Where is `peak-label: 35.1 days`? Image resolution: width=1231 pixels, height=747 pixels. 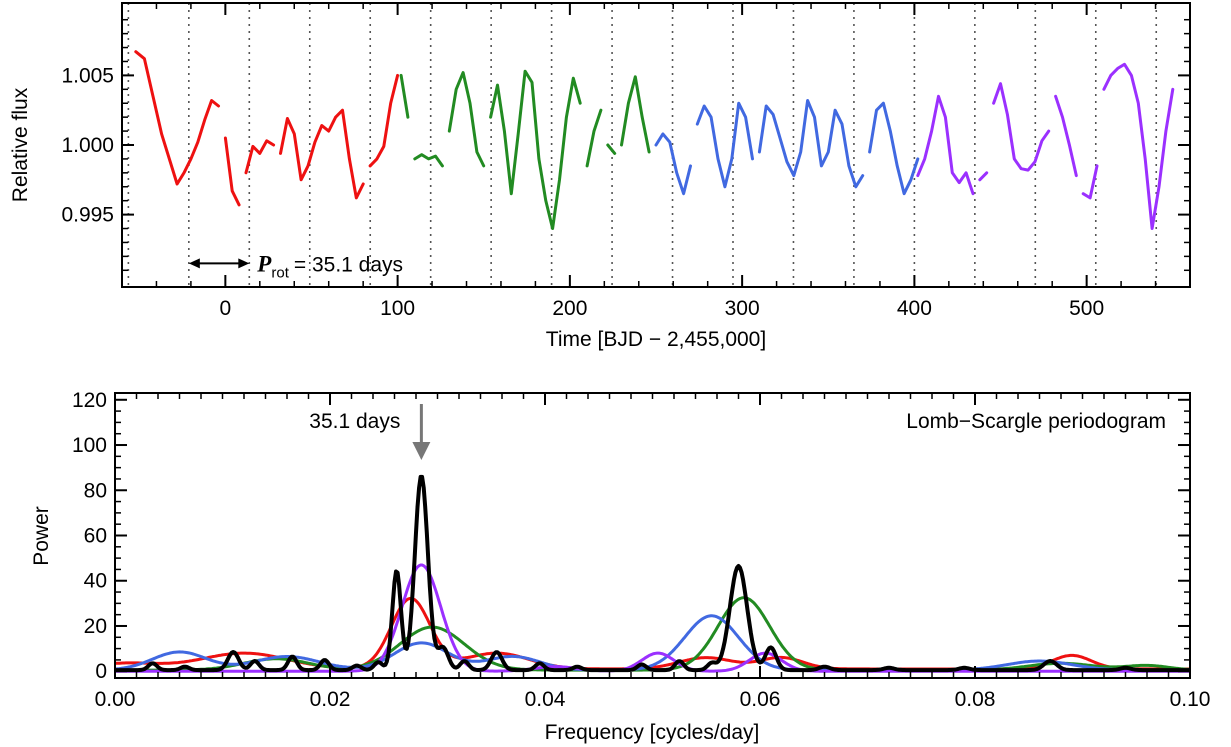
peak-label: 35.1 days is located at coordinates (354, 421).